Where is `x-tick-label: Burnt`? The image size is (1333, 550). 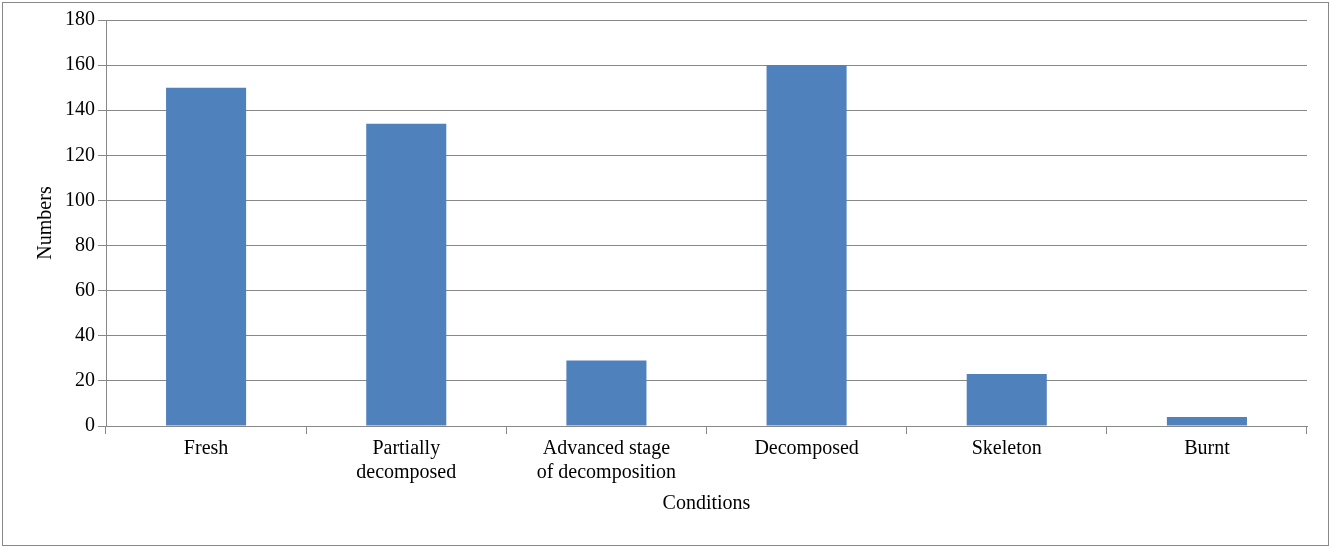
x-tick-label: Burnt is located at coordinates (1207, 447).